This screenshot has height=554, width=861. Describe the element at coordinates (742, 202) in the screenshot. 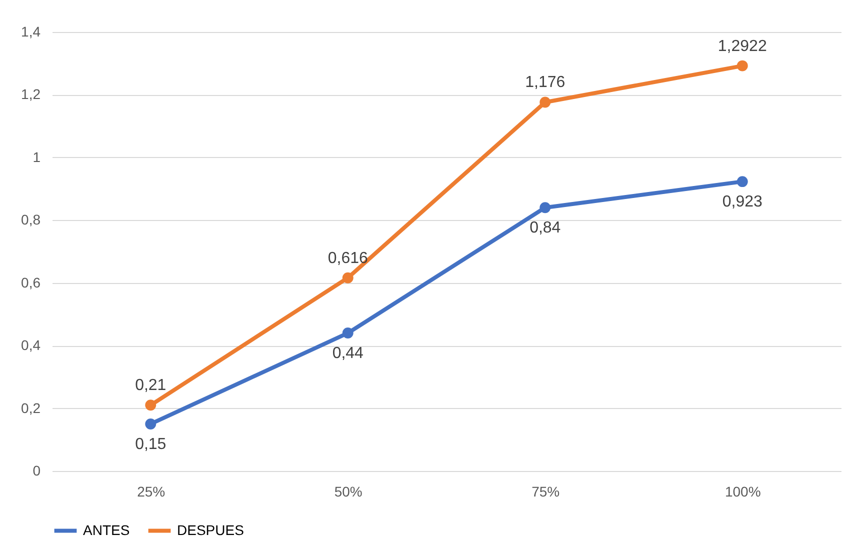

I see `data-label: 0,923` at that location.